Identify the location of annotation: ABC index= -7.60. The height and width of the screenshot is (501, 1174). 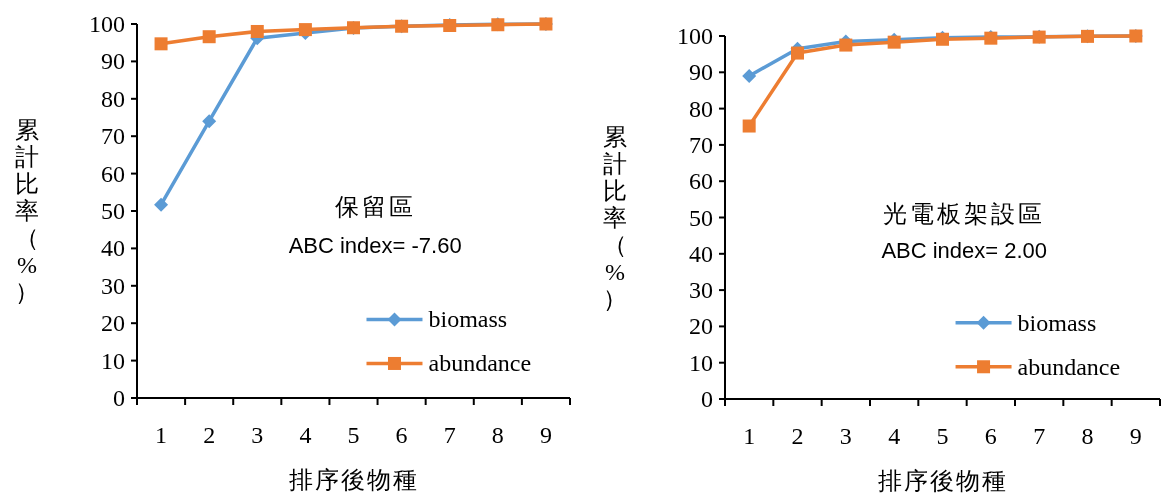
(375, 245).